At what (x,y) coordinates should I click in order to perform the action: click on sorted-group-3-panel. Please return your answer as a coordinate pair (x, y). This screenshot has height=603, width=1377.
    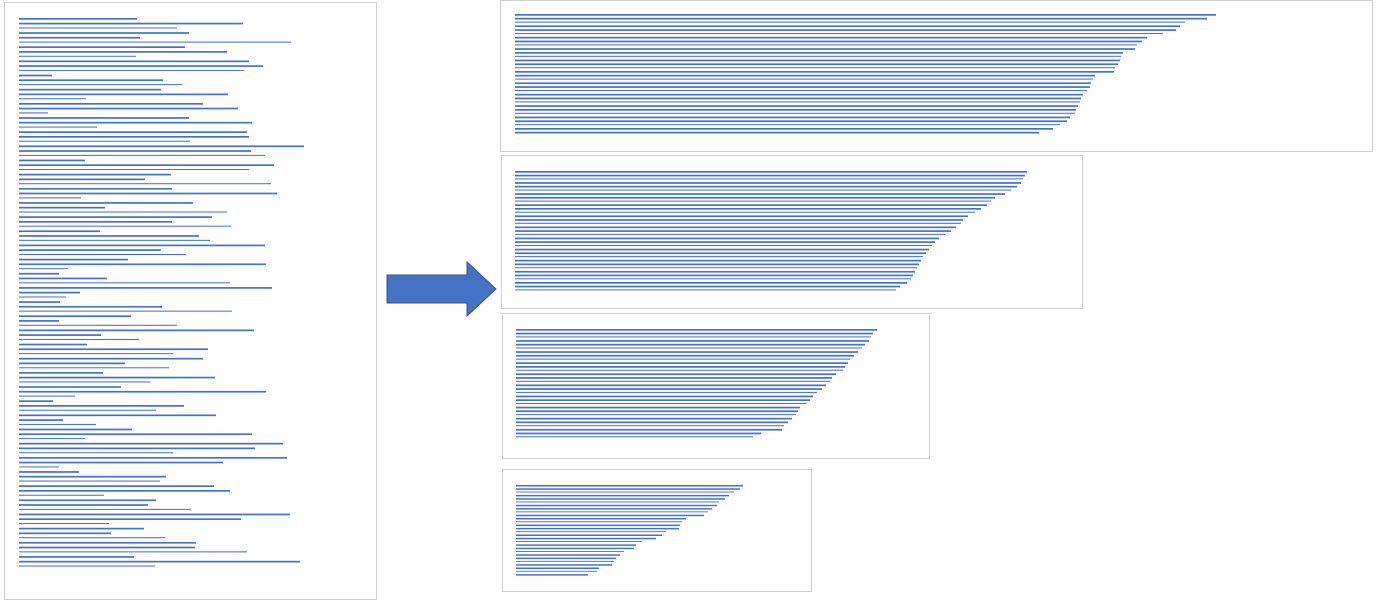
    Looking at the image, I should click on (716, 386).